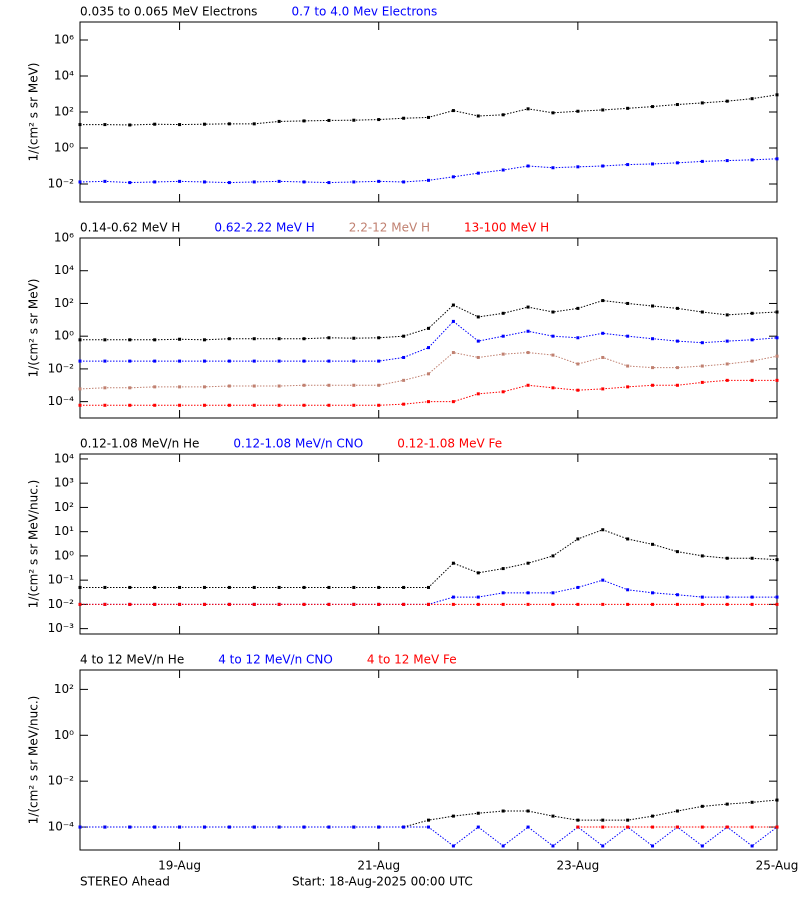 The image size is (800, 900). I want to click on series-trace, so click(429, 813).